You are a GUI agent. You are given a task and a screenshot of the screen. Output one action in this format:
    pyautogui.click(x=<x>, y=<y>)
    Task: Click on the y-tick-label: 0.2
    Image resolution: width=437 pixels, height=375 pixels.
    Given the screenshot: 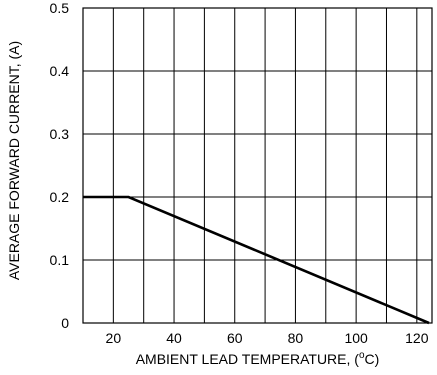 What is the action you would take?
    pyautogui.click(x=60, y=197)
    